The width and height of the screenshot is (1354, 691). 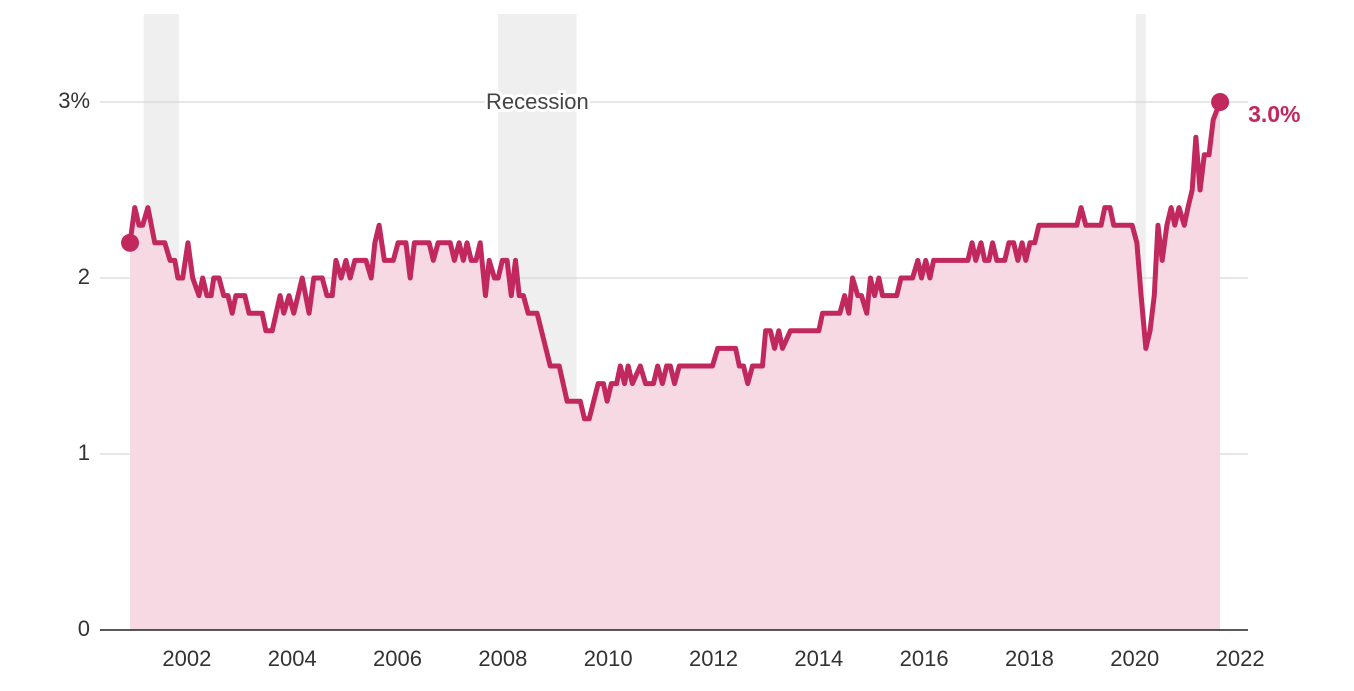 What do you see at coordinates (537, 101) in the screenshot?
I see `recession-label: Recession` at bounding box center [537, 101].